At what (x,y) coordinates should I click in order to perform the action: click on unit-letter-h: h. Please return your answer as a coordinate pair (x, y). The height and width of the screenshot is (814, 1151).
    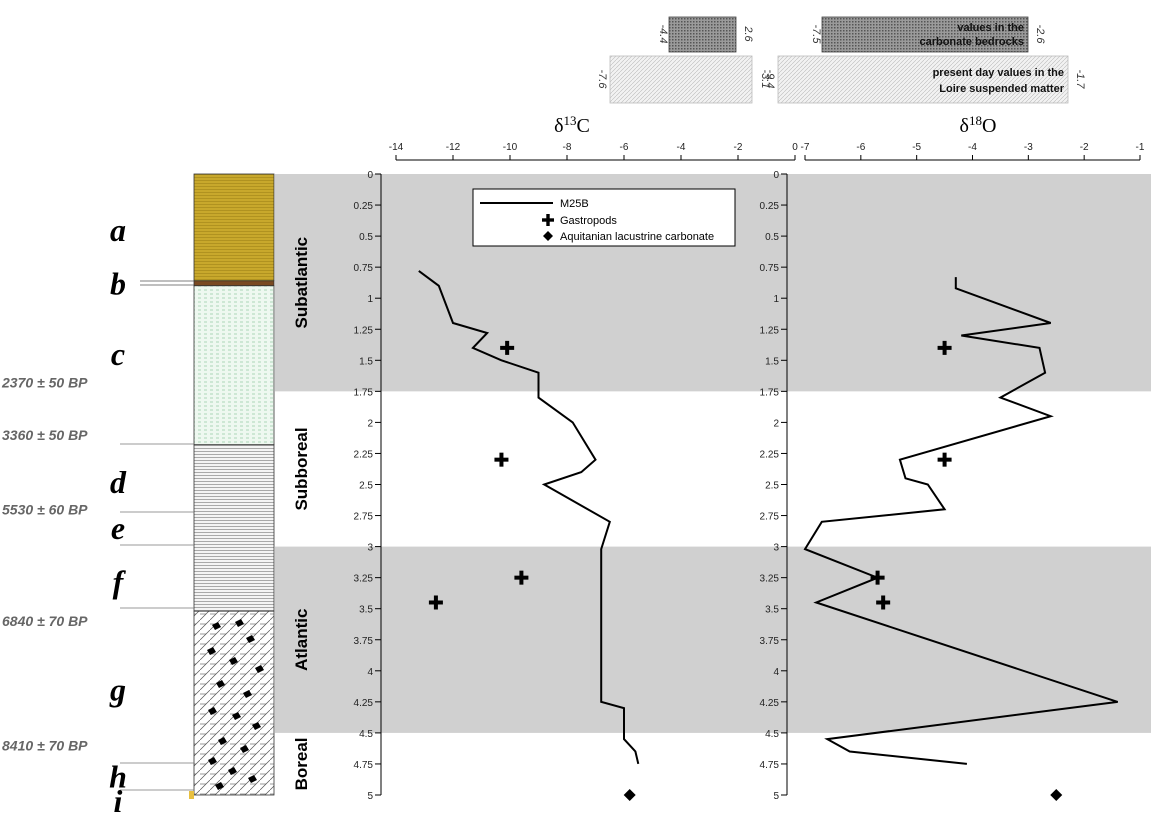
    Looking at the image, I should click on (118, 776).